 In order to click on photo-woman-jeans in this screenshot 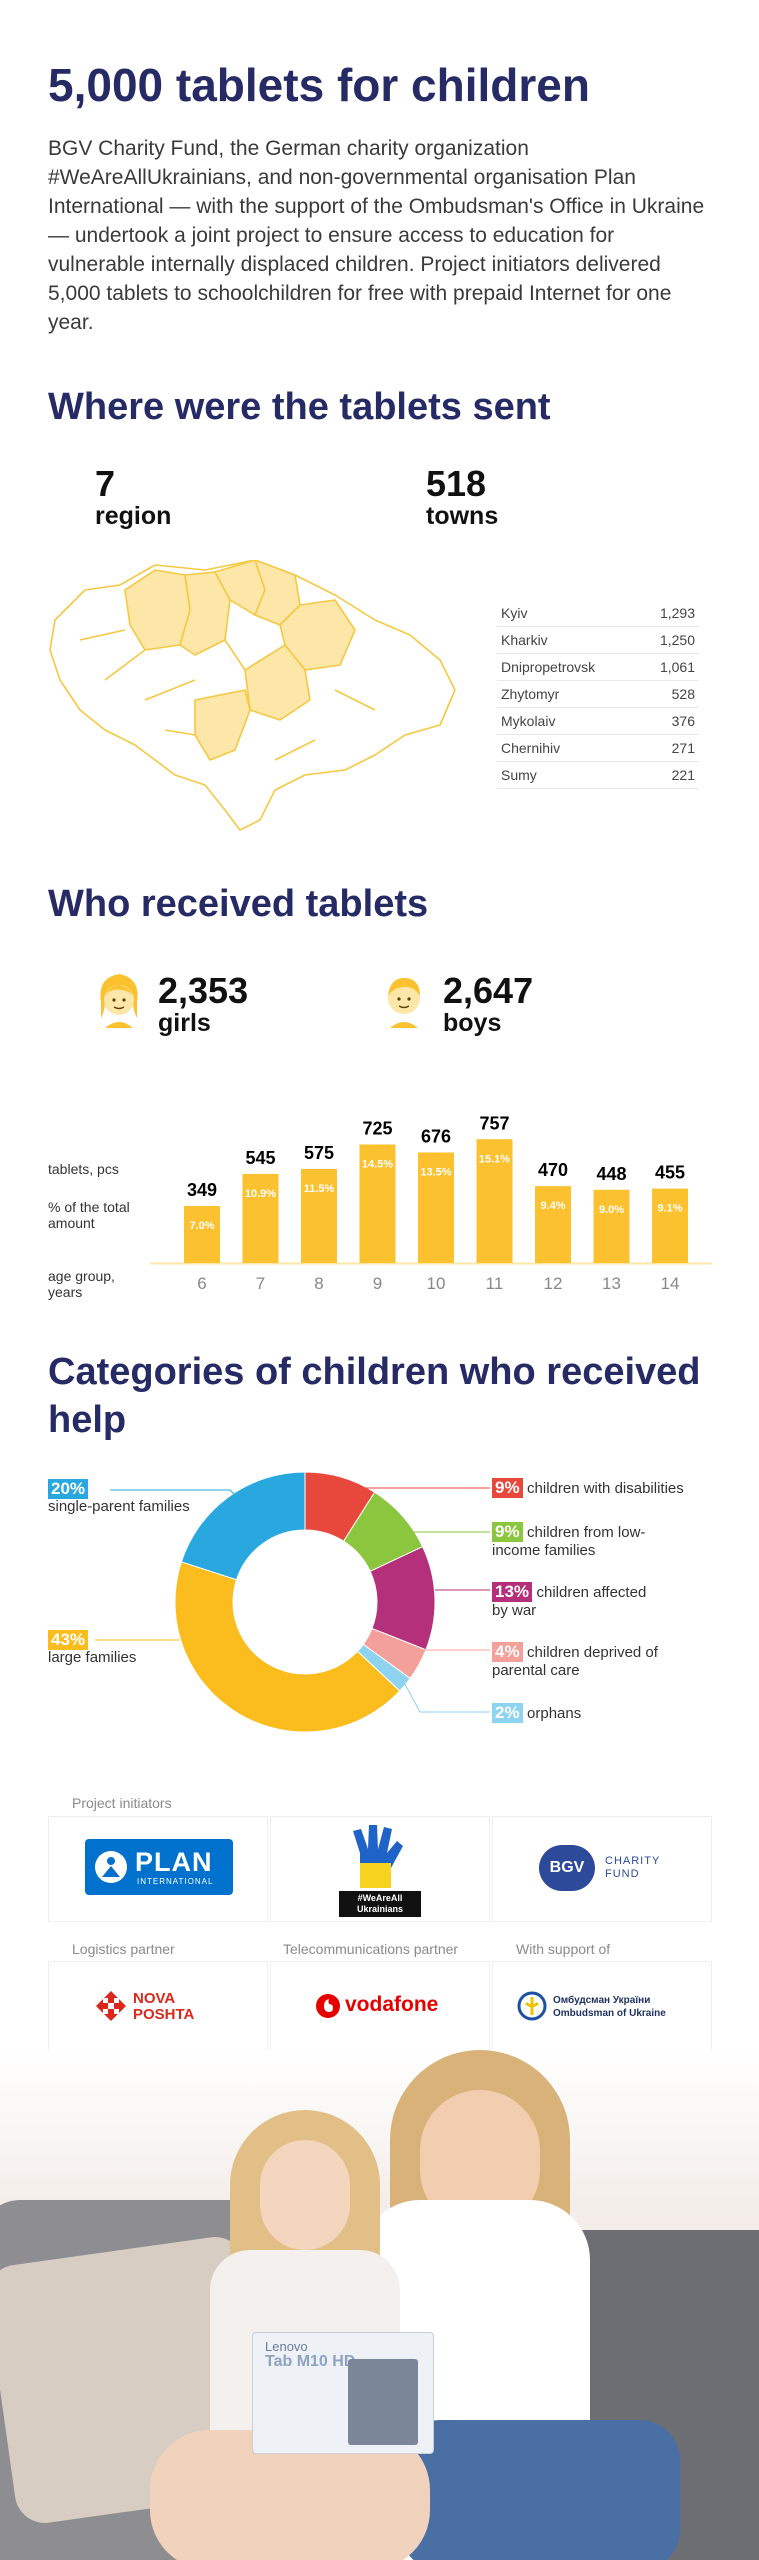, I will do `click(540, 2490)`.